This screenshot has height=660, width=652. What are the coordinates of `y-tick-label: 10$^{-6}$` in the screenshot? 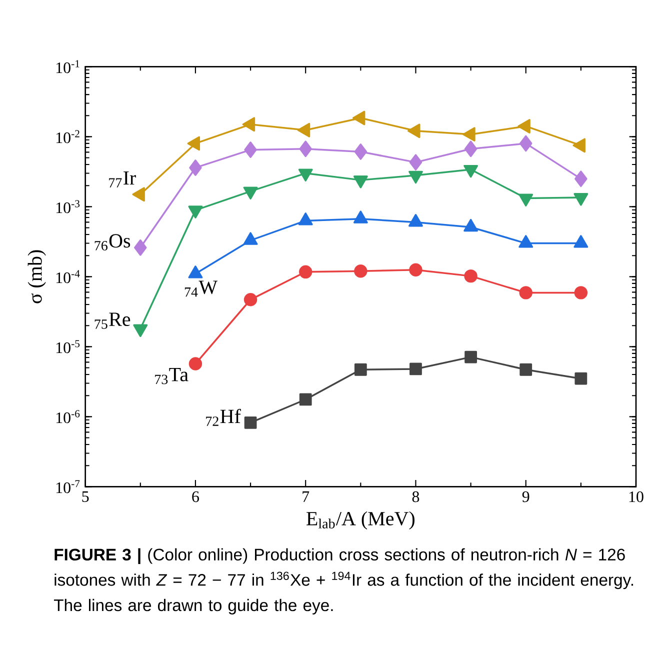 It's located at (68, 417).